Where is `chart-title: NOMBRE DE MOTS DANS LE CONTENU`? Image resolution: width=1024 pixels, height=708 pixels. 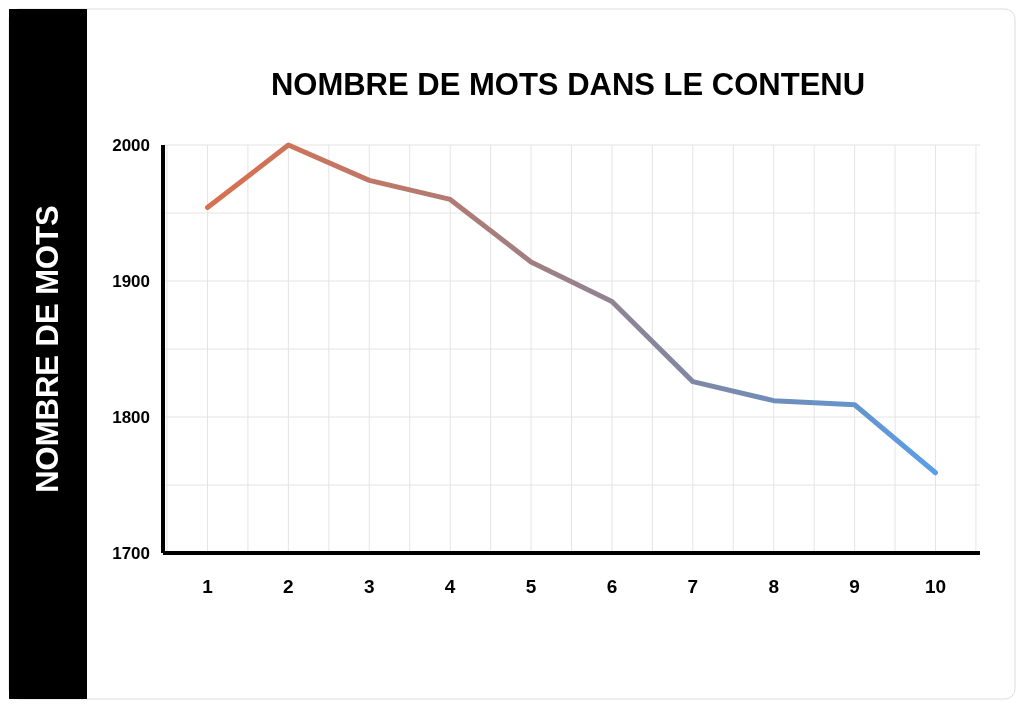 chart-title: NOMBRE DE MOTS DANS LE CONTENU is located at coordinates (568, 84).